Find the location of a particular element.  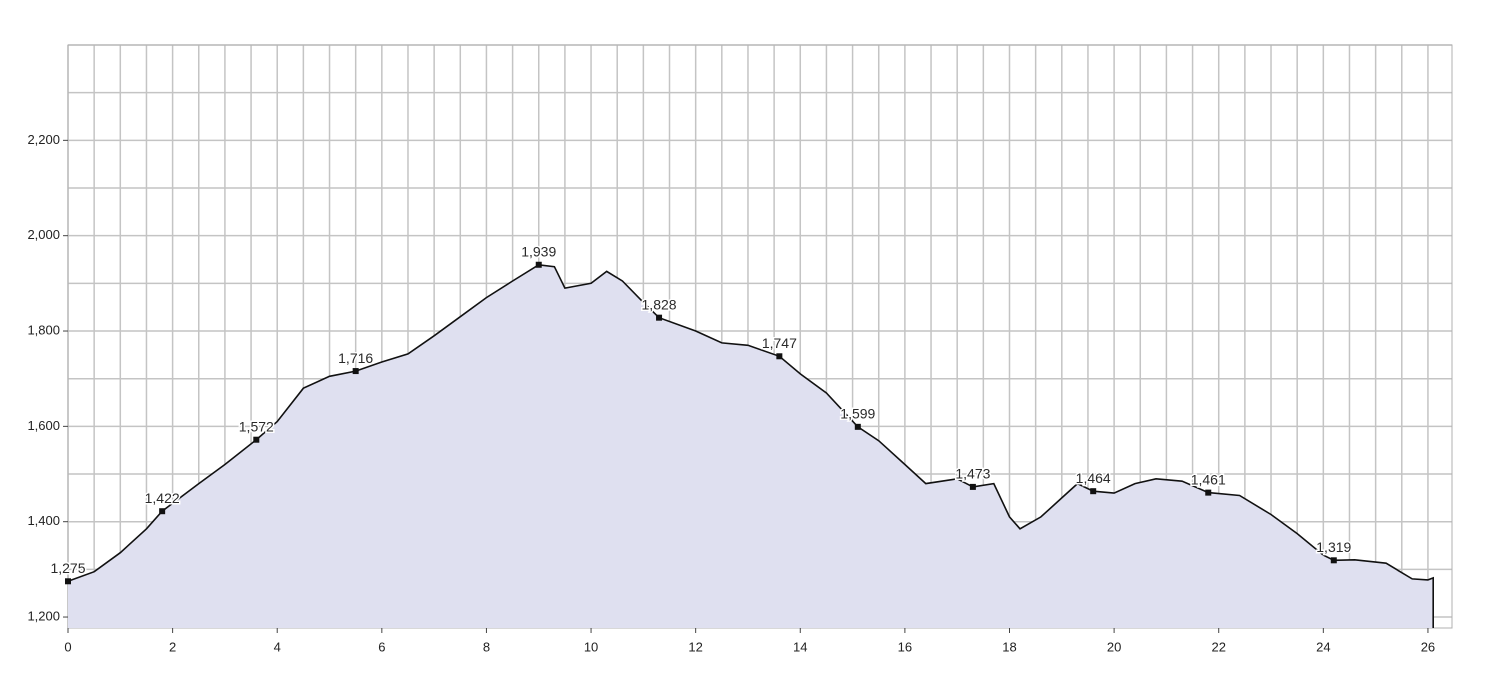

x-tick-label: 0 is located at coordinates (67, 646).